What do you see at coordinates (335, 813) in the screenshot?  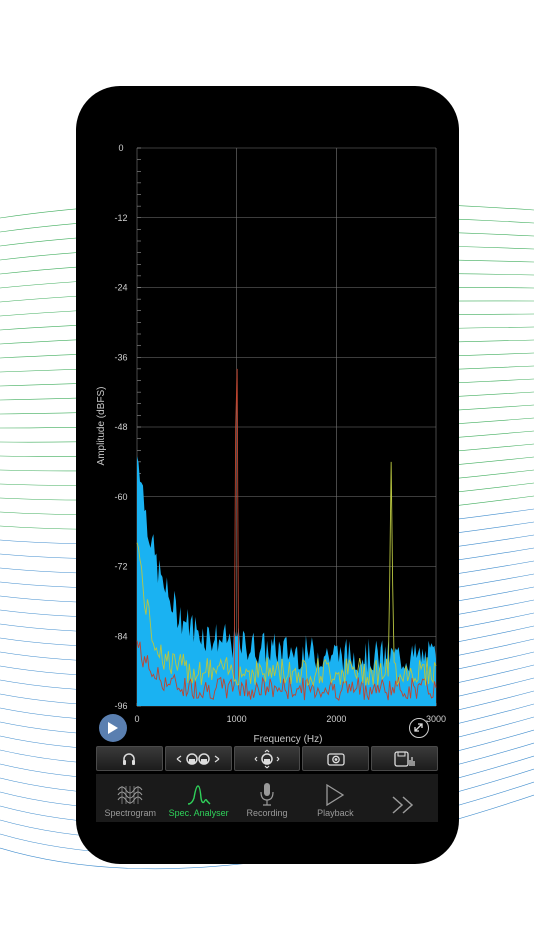 I see `tab-label: Playback` at bounding box center [335, 813].